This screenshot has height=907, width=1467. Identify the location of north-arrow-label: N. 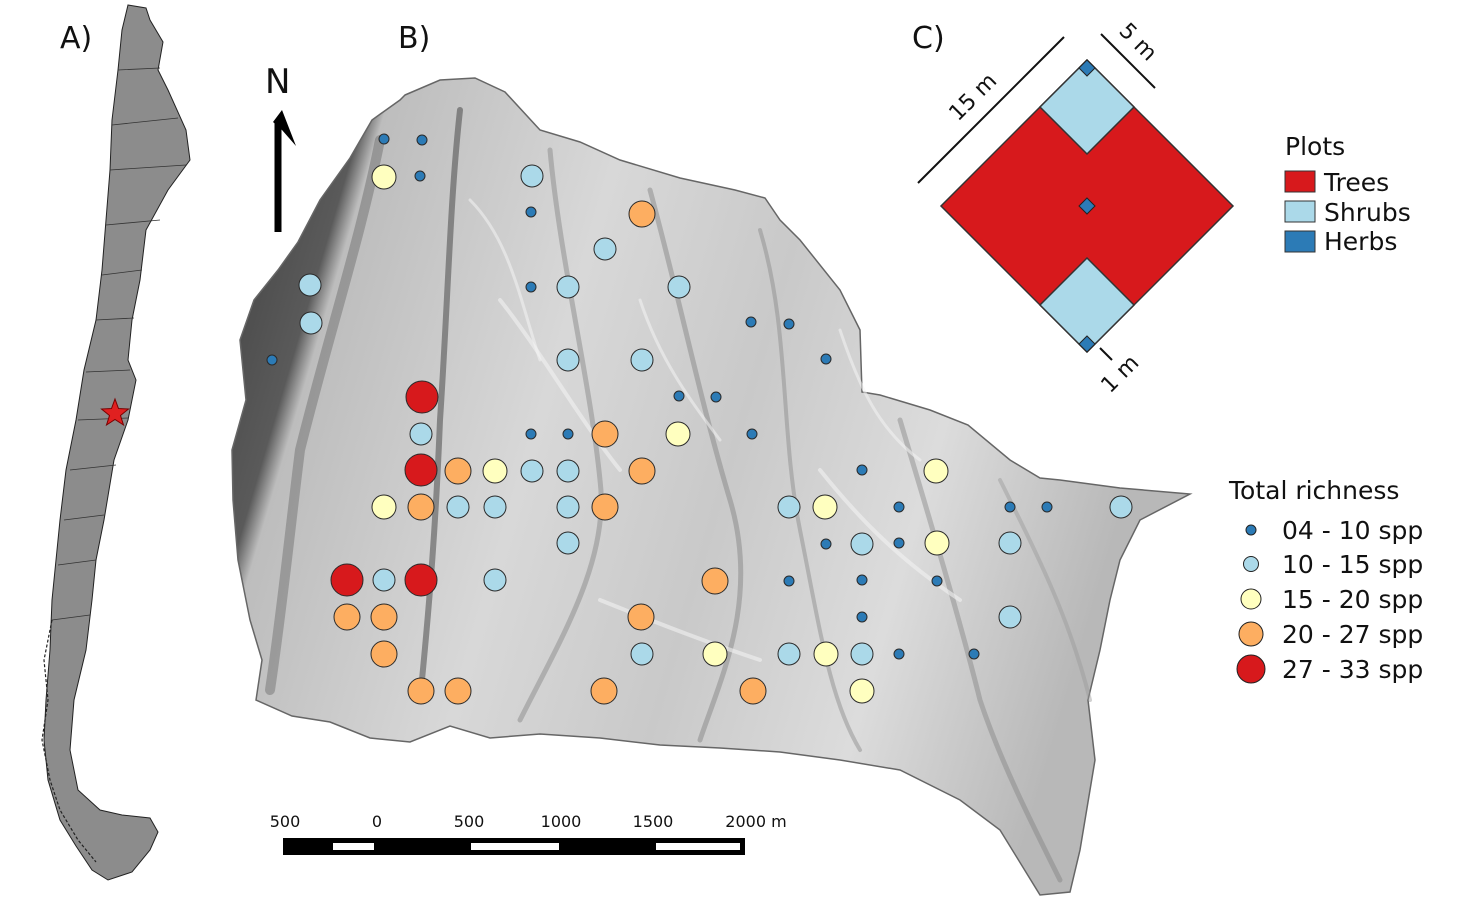
(277, 82).